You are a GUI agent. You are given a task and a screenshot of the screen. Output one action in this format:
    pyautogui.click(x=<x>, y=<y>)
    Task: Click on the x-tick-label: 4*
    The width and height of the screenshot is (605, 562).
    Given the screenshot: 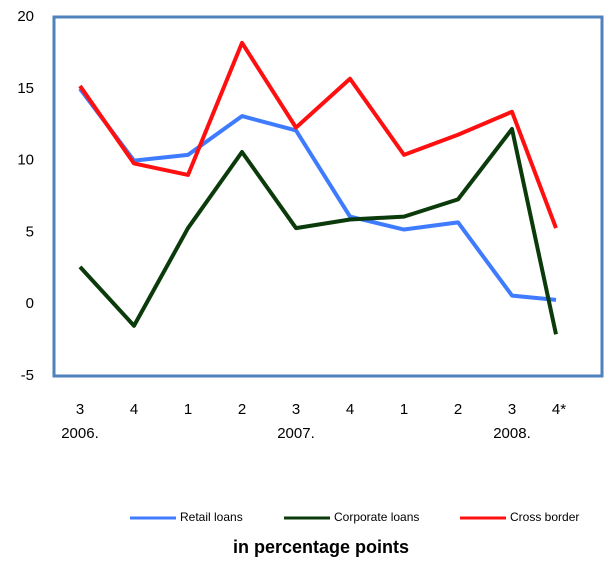 What is the action you would take?
    pyautogui.click(x=559, y=409)
    